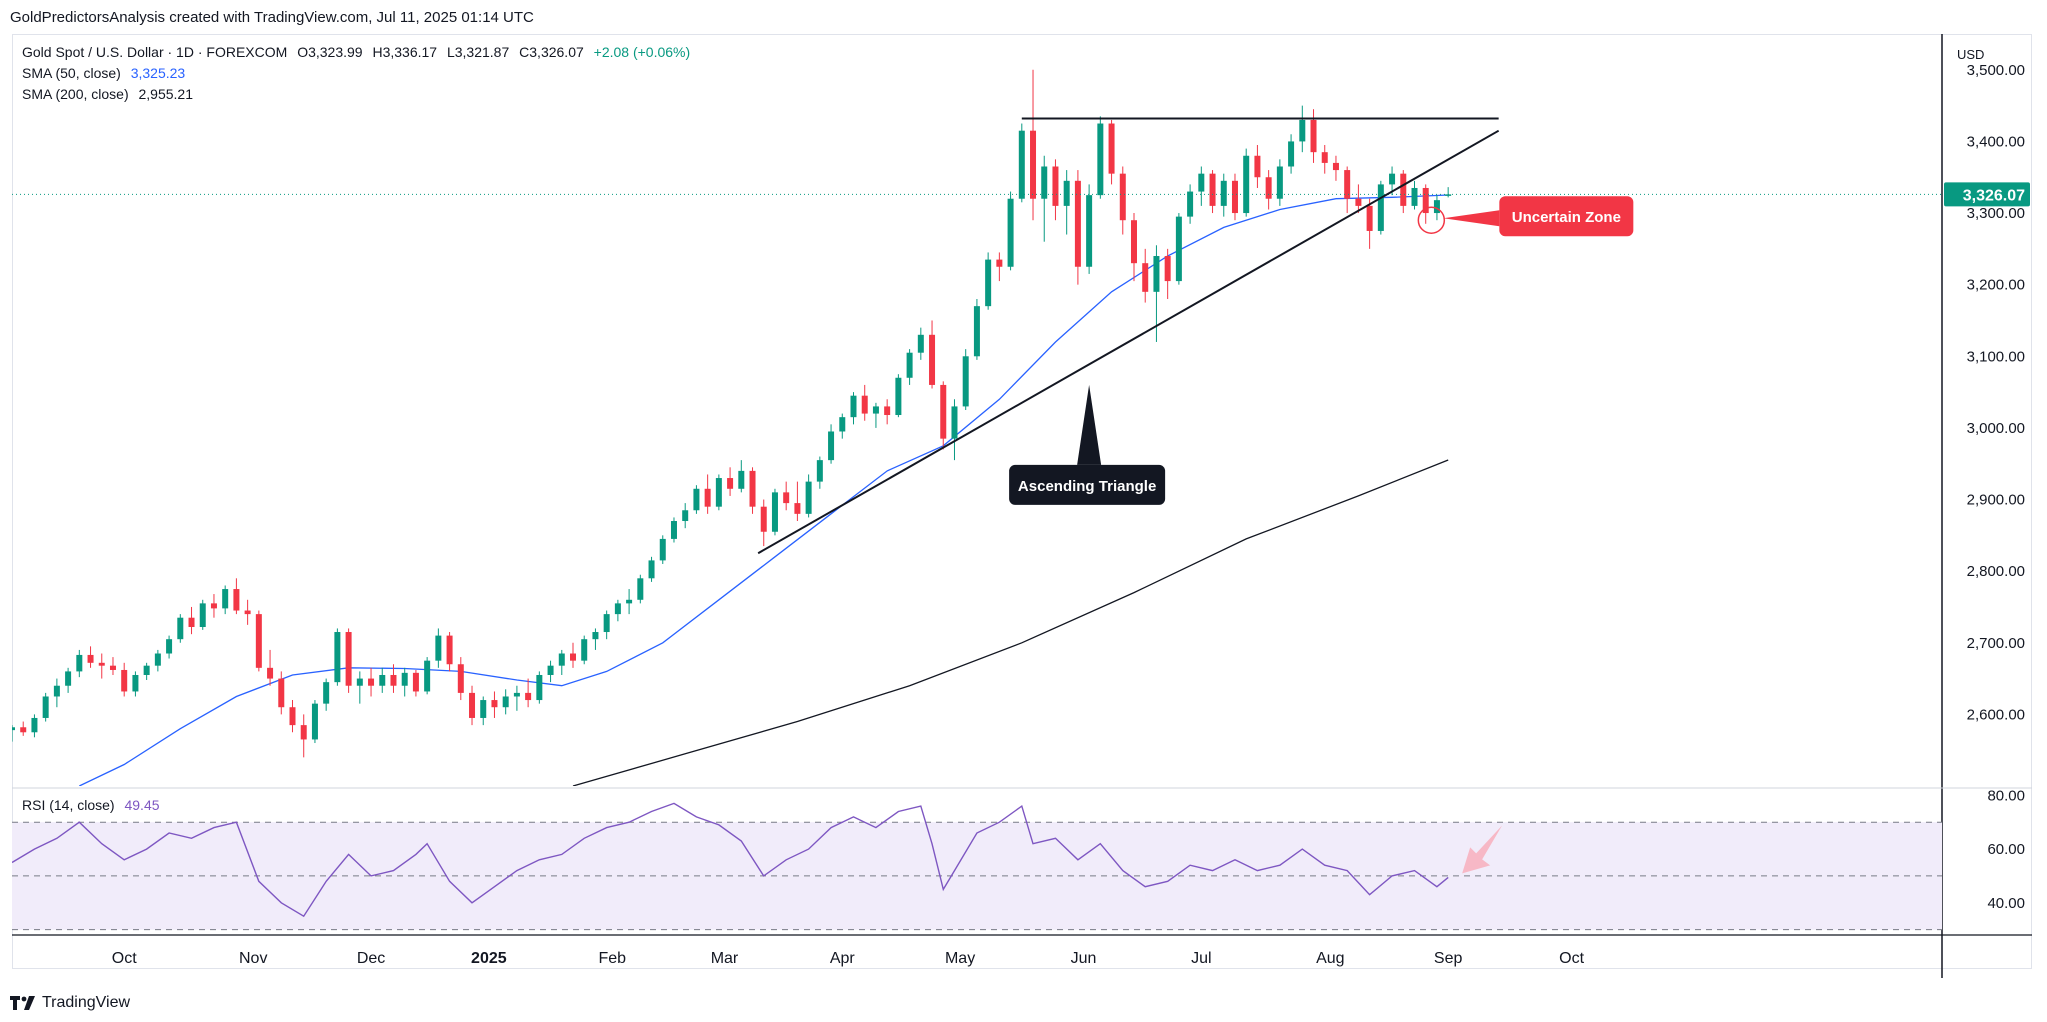  What do you see at coordinates (71, 73) in the screenshot?
I see `sma50-label: SMA (50, close)` at bounding box center [71, 73].